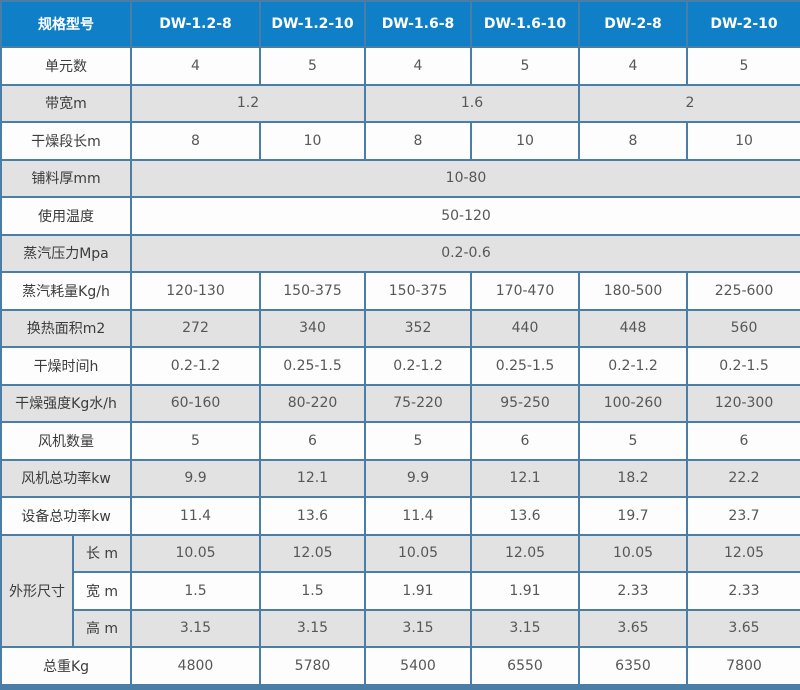 This screenshot has height=690, width=800. Describe the element at coordinates (66, 253) in the screenshot. I see `row-label: 蒸汽压力Mpa` at that location.